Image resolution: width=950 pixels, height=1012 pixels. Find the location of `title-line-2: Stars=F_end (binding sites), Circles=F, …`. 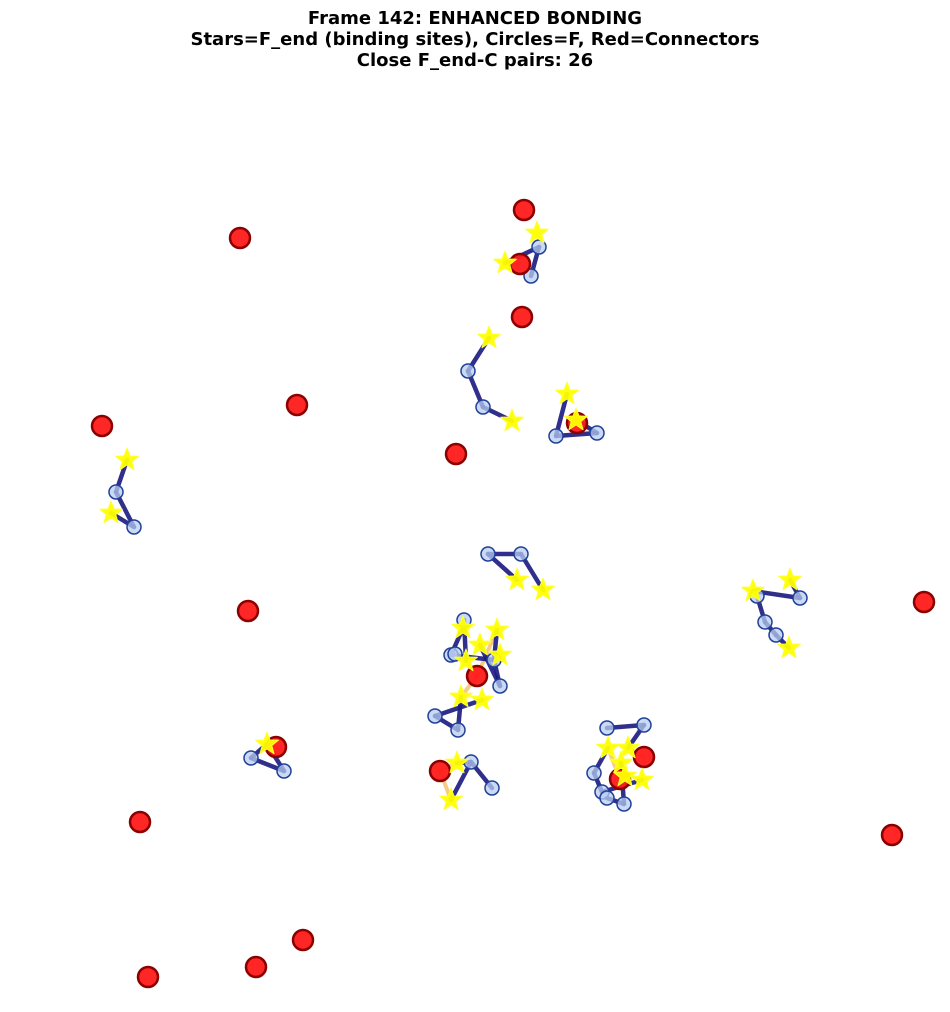

title-line-2: Stars=F_end (binding sites), Circles=F, … is located at coordinates (475, 39).